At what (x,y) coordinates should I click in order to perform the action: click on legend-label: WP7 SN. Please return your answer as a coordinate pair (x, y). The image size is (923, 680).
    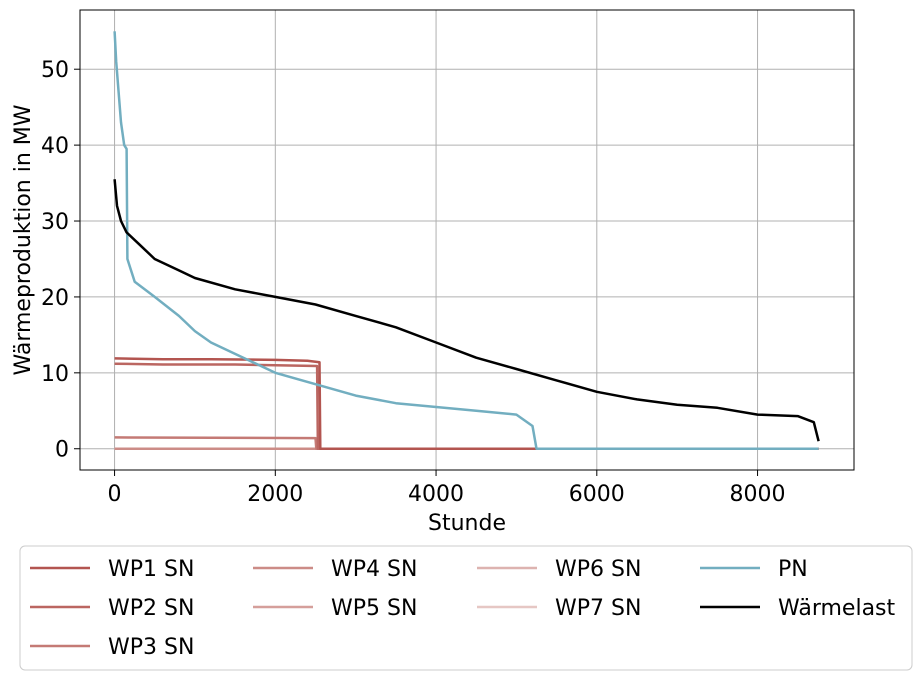
    Looking at the image, I should click on (598, 608).